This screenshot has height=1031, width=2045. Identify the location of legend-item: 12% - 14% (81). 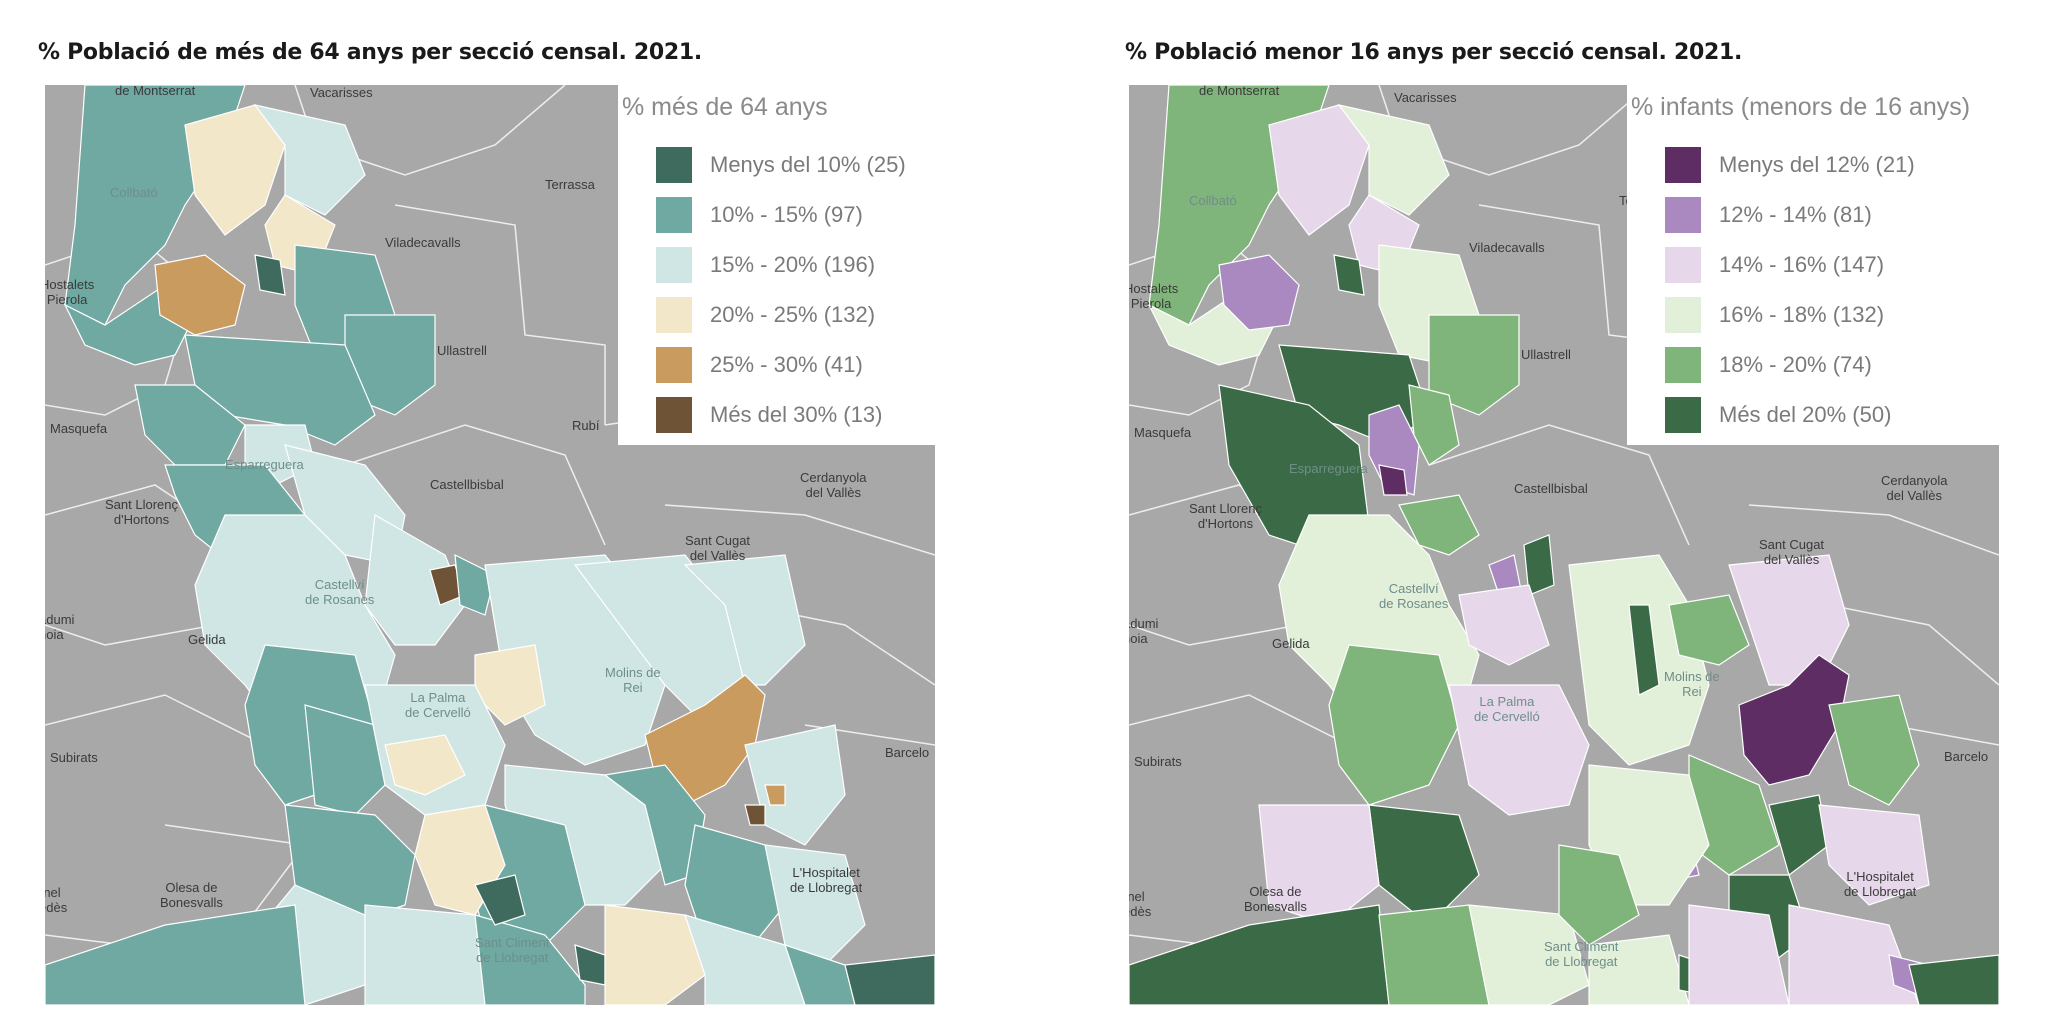
(1790, 215).